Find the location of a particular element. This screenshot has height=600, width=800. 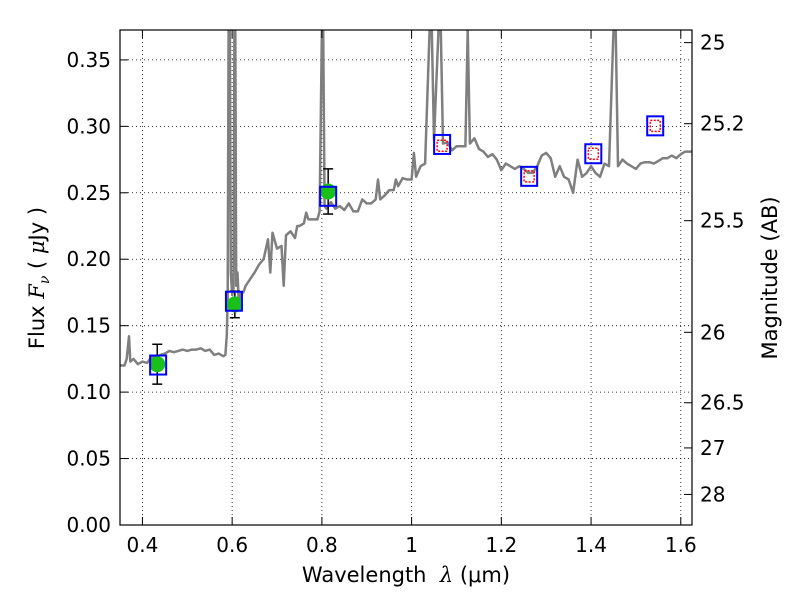

right-axis-label: Magnitude (AB) is located at coordinates (770, 277).